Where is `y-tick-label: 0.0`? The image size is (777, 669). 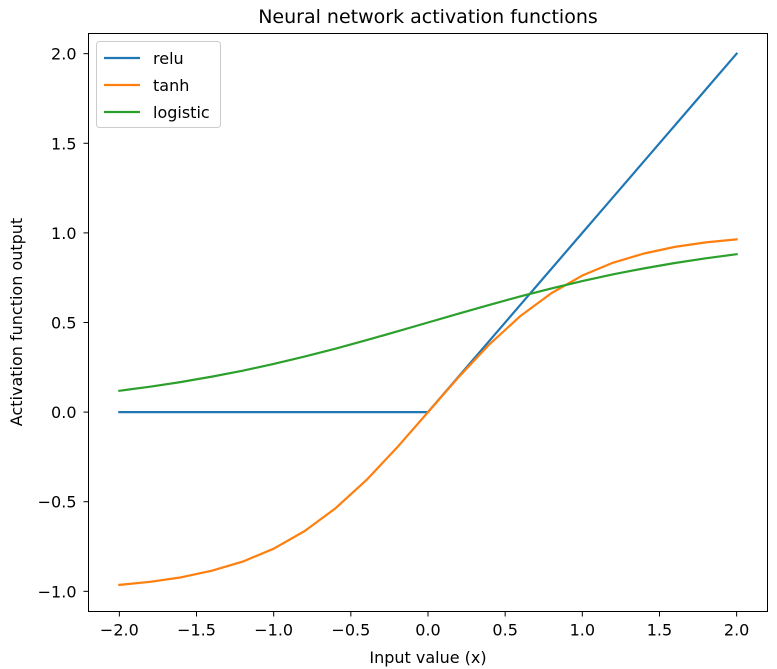 y-tick-label: 0.0 is located at coordinates (63, 412).